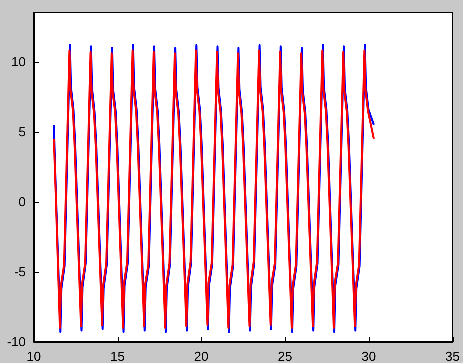 The height and width of the screenshot is (363, 463). Describe the element at coordinates (453, 356) in the screenshot. I see `x-tick-label: 35` at that location.